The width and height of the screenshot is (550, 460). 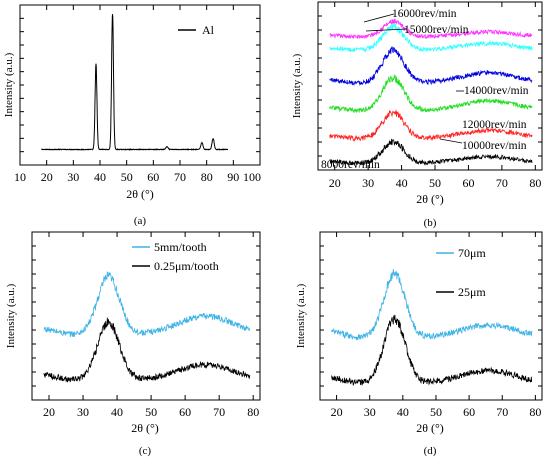 What do you see at coordinates (350, 165) in the screenshot?
I see `label-8000: 8000rev/min` at bounding box center [350, 165].